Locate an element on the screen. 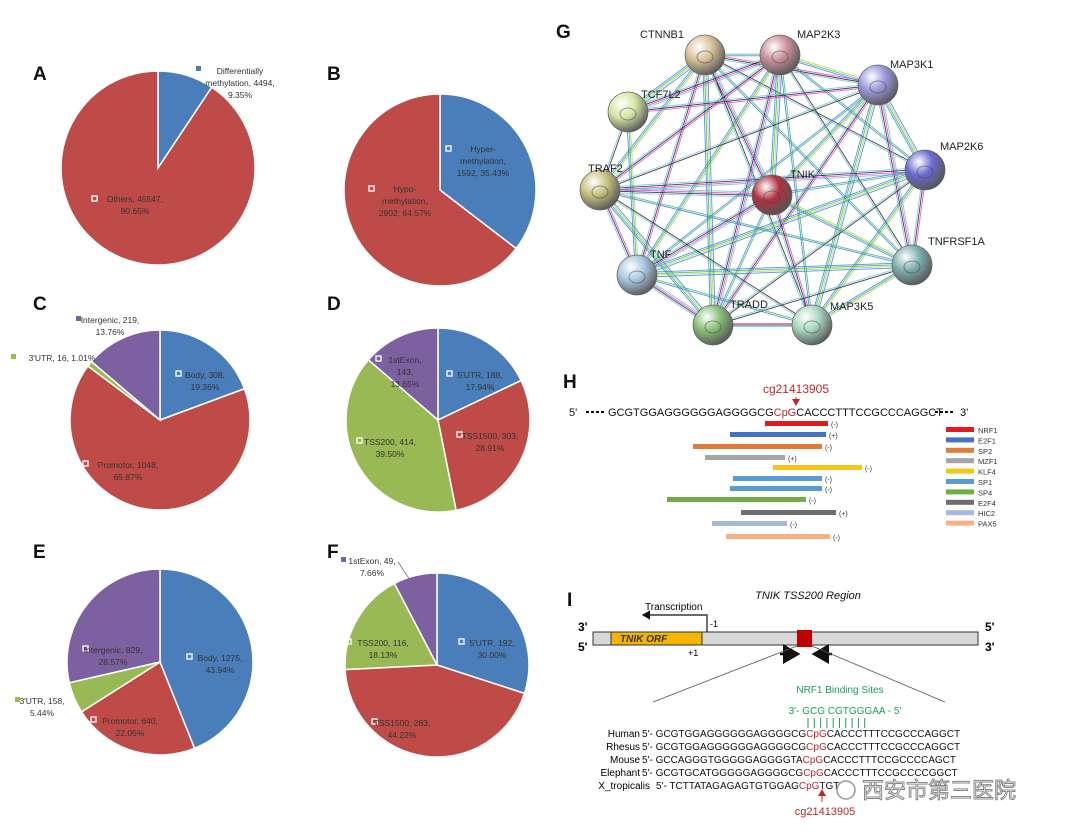 The image size is (1080, 834). legend-label: SP2 is located at coordinates (985, 451).